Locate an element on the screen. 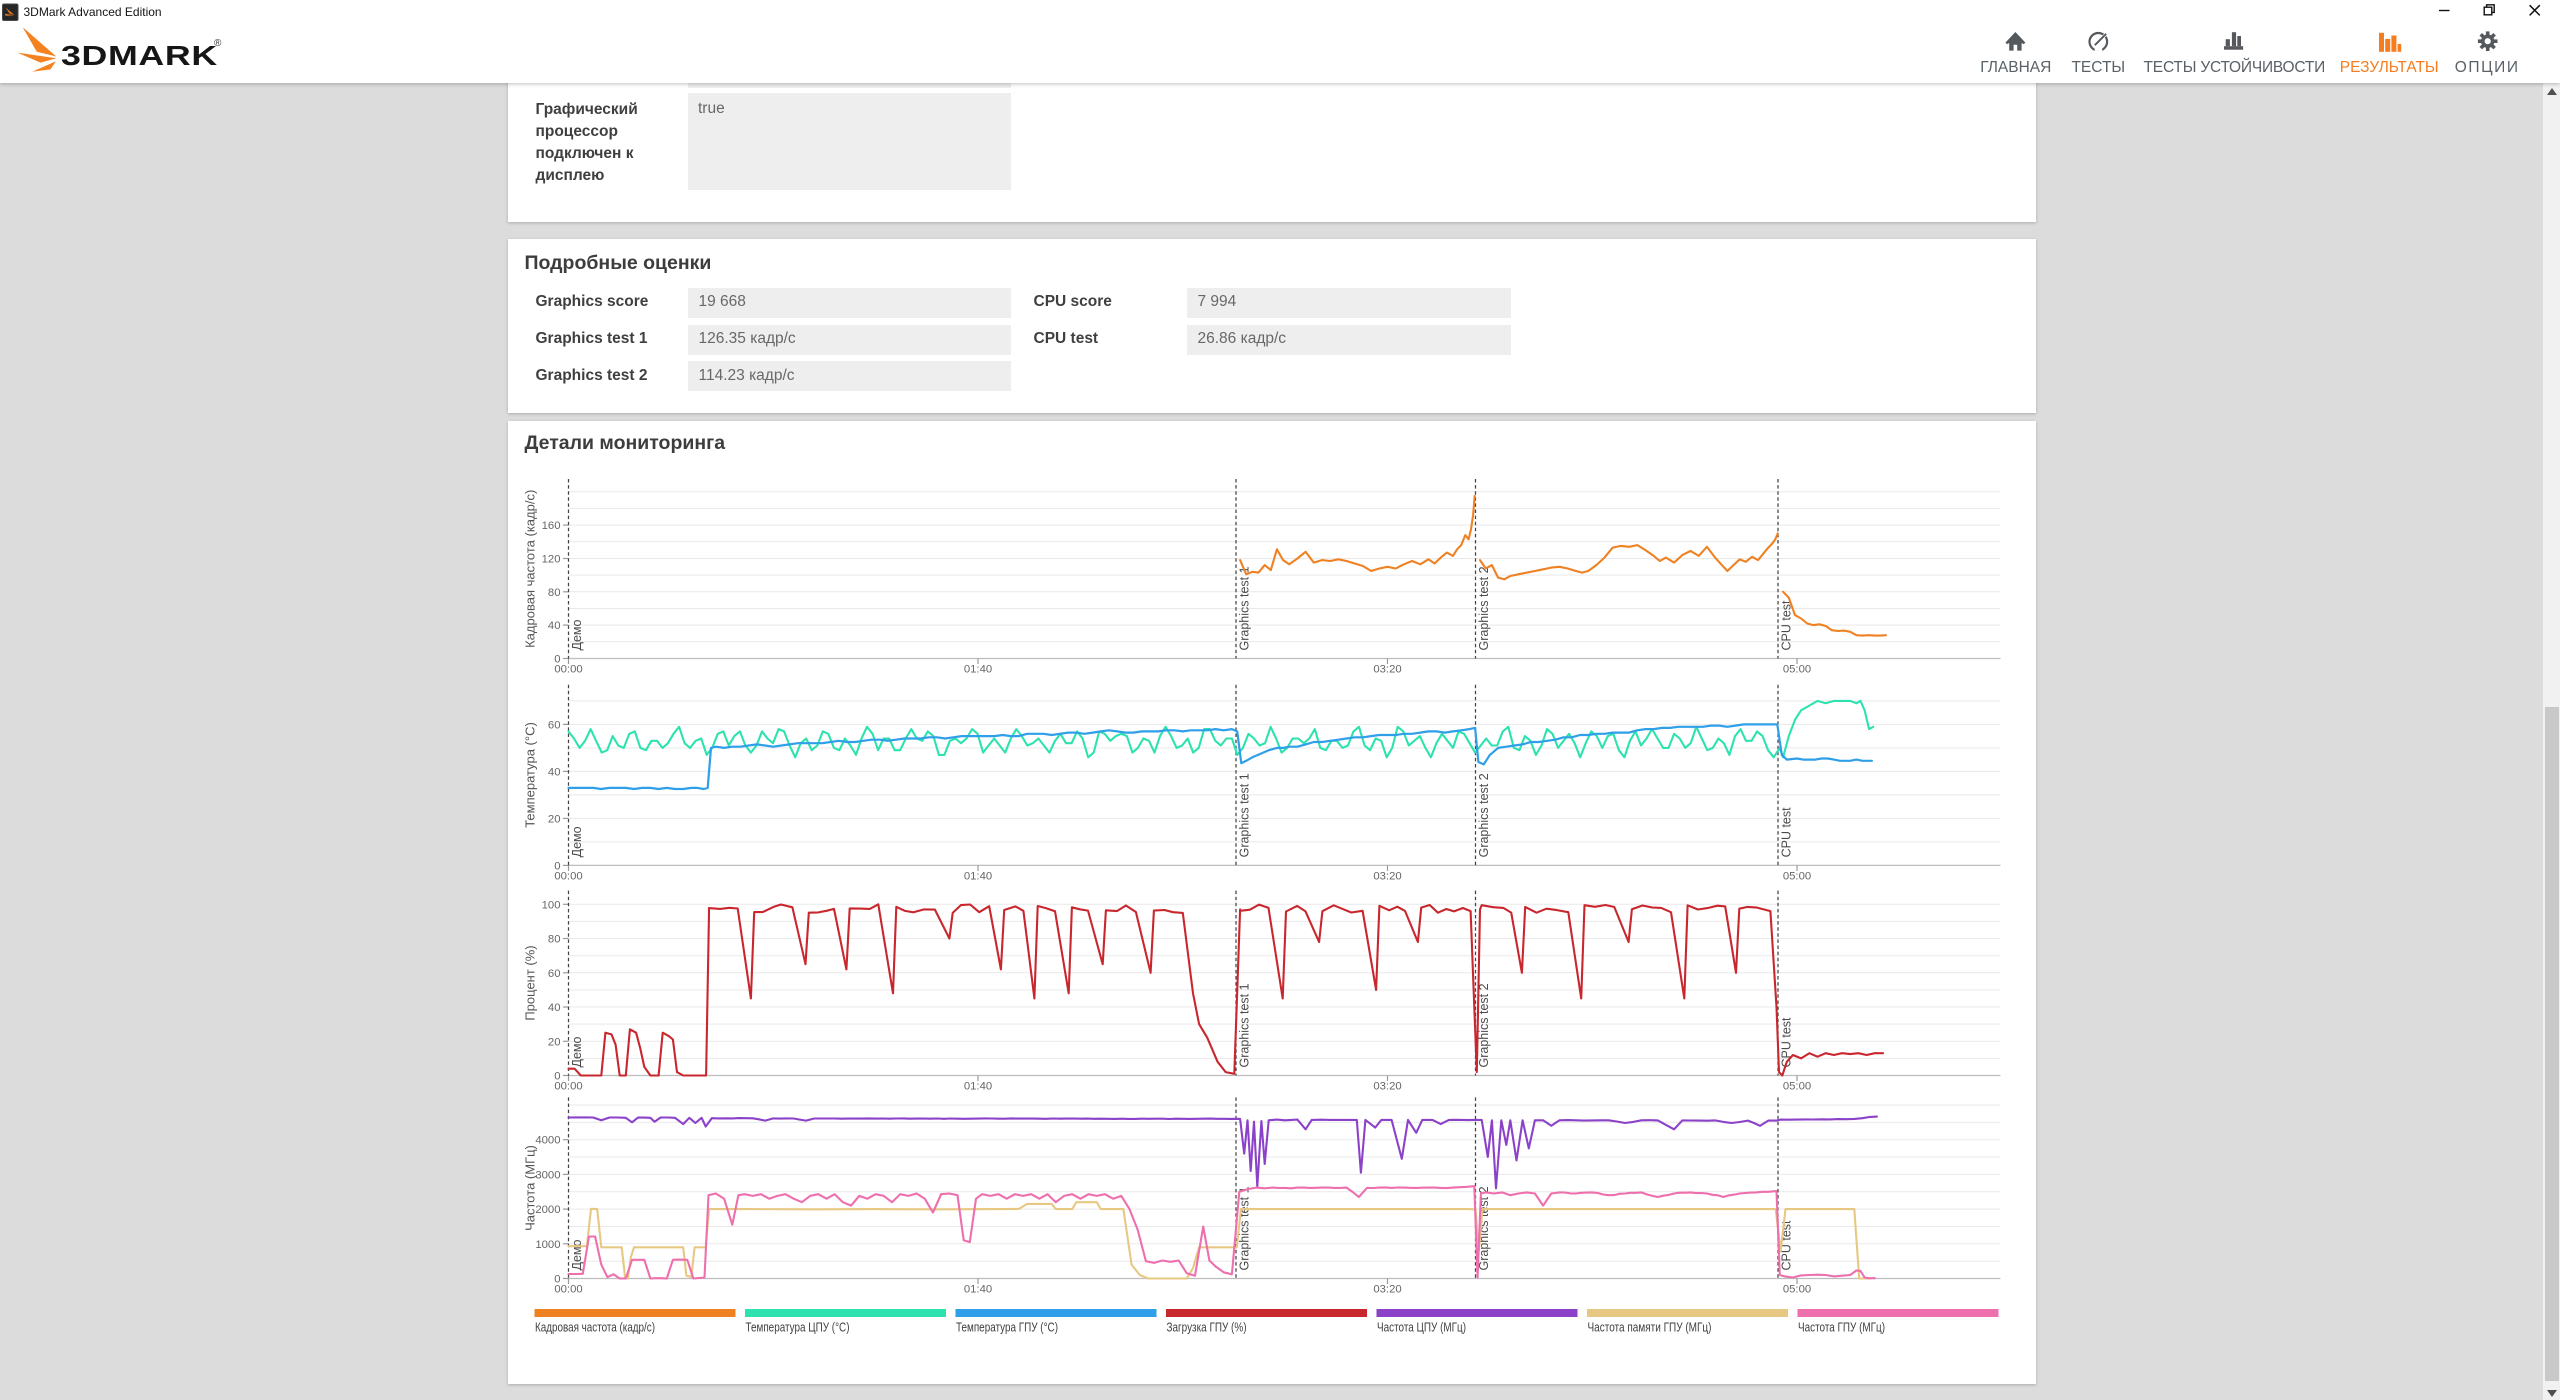  svg-text: Процент (%) is located at coordinates (530, 982).